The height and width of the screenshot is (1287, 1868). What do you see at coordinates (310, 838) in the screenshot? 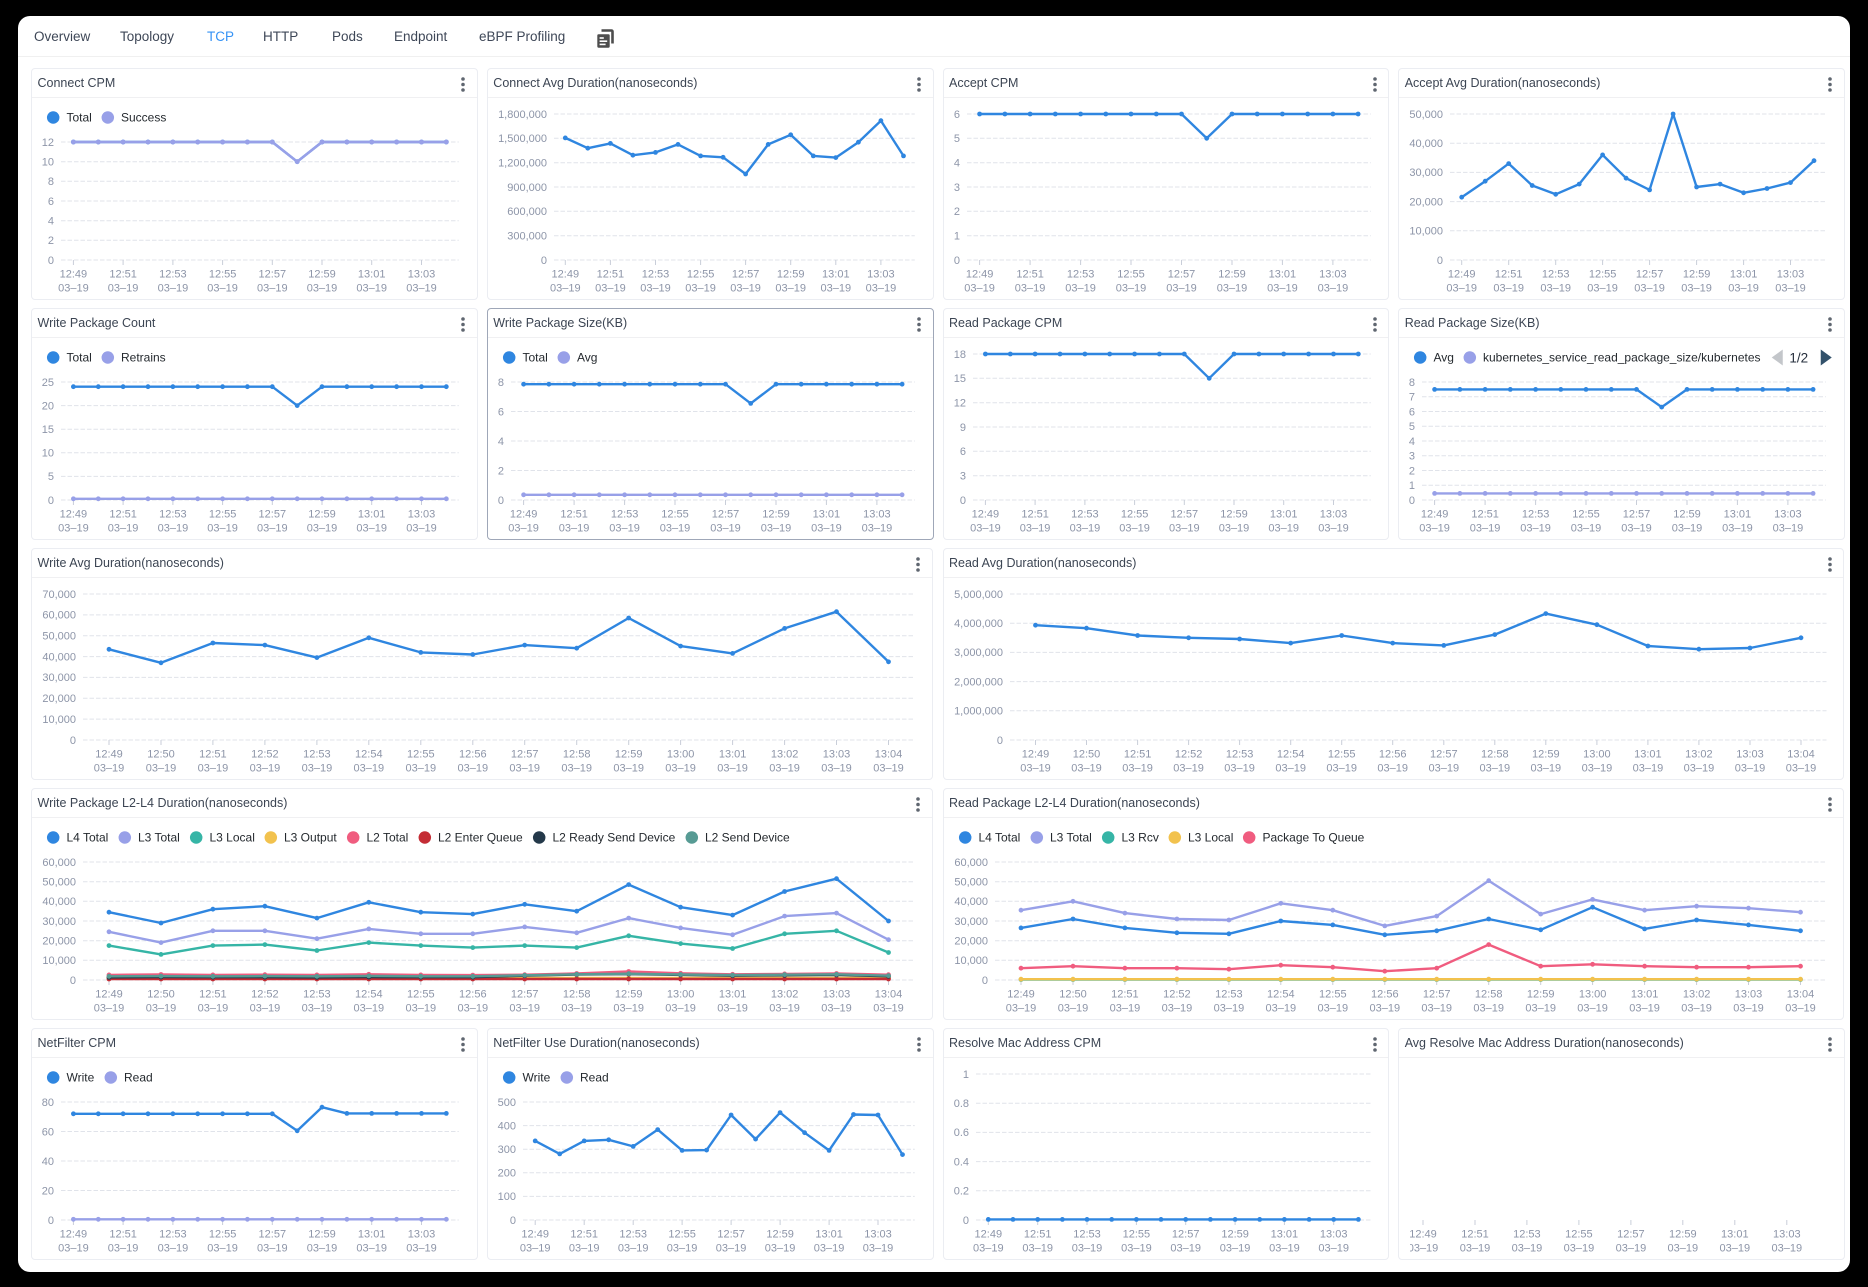
I see `svg-text: L3 Output` at bounding box center [310, 838].